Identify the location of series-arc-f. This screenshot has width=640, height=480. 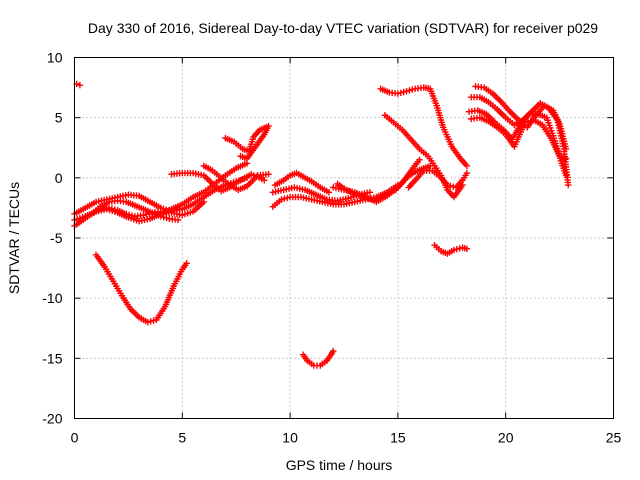
(236, 178).